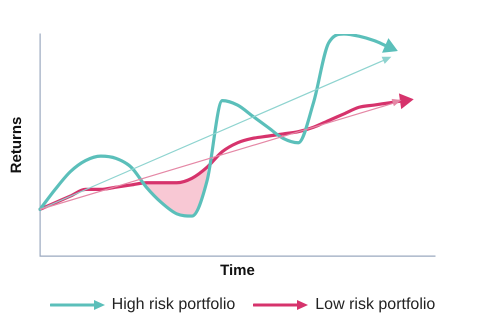  What do you see at coordinates (375, 305) in the screenshot?
I see `legend-label: Low risk portfolio` at bounding box center [375, 305].